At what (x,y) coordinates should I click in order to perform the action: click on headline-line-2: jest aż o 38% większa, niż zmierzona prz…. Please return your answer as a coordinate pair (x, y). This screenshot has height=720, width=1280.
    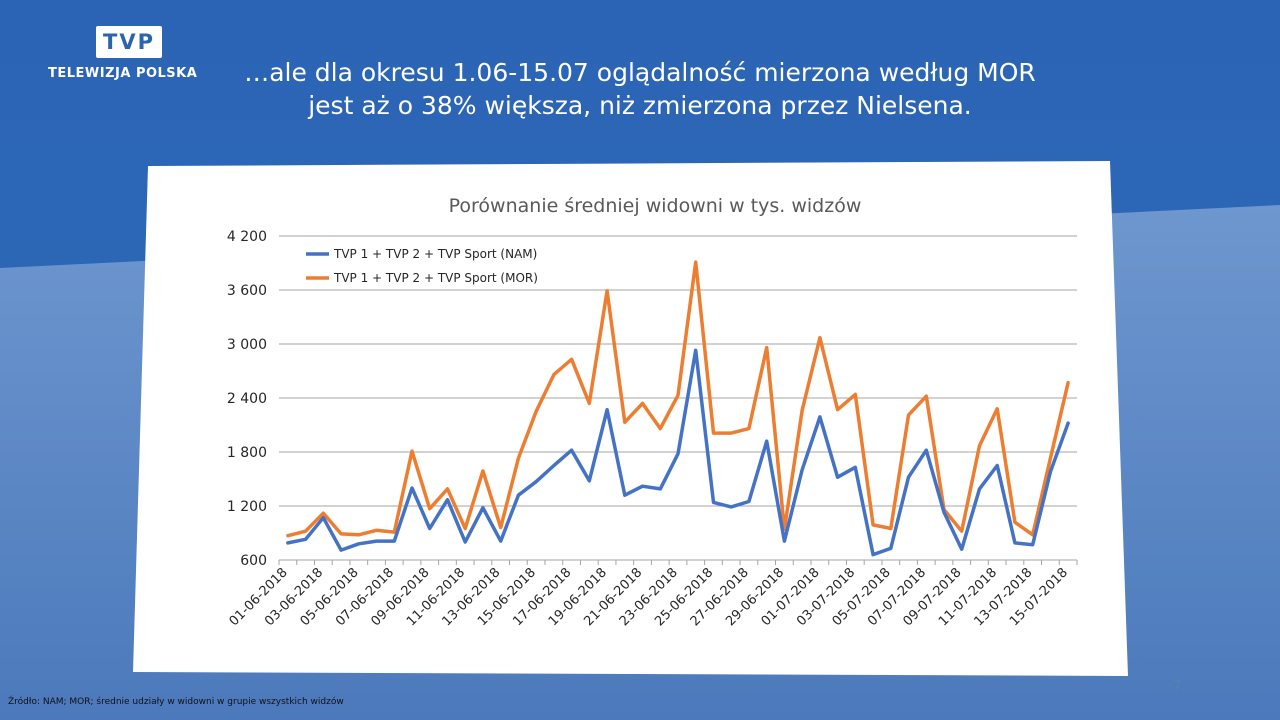
    Looking at the image, I should click on (640, 105).